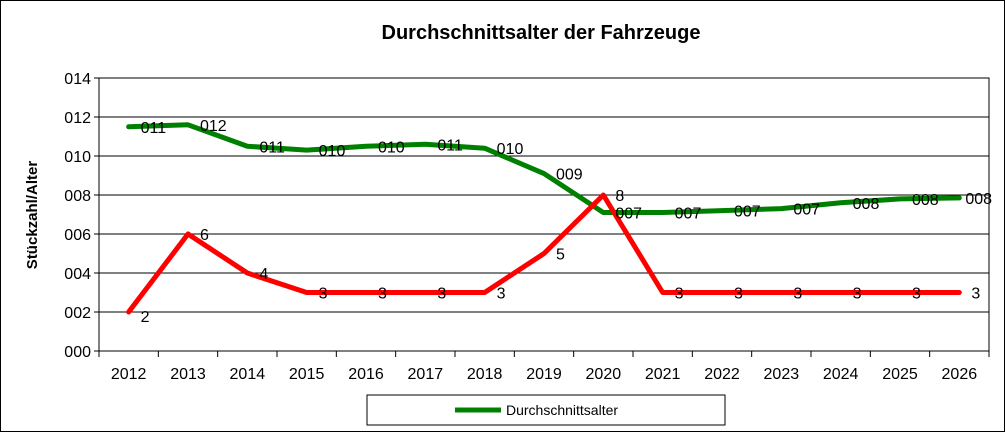 Image resolution: width=1005 pixels, height=432 pixels. I want to click on x-tick-label-2016: 2016, so click(366, 374).